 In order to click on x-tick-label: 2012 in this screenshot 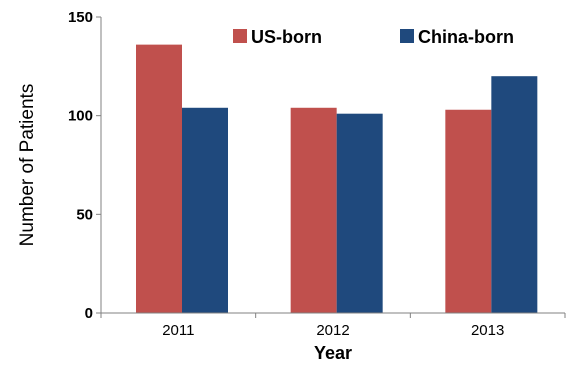, I will do `click(332, 330)`.